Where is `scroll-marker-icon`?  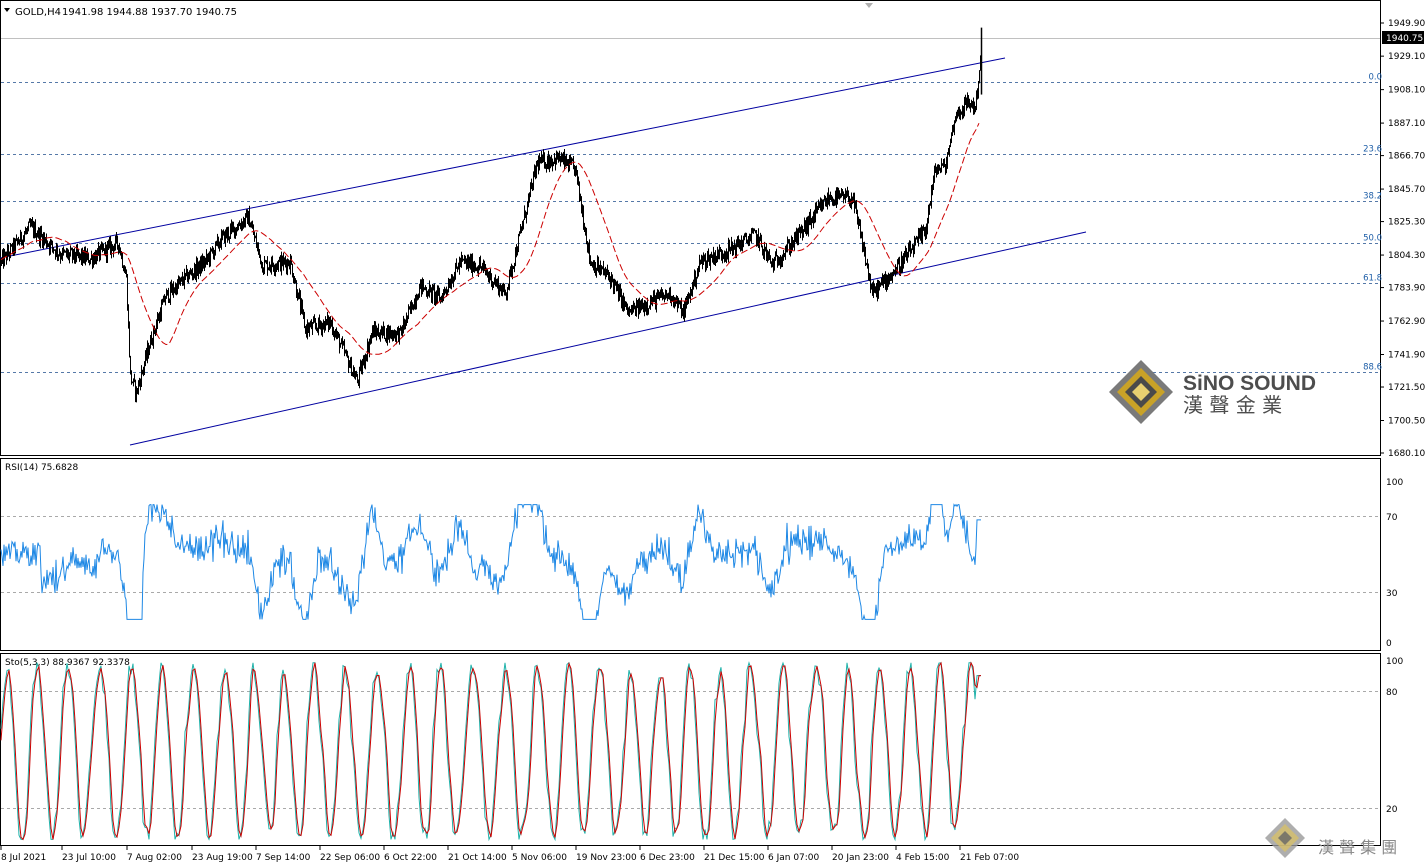 scroll-marker-icon is located at coordinates (869, 5).